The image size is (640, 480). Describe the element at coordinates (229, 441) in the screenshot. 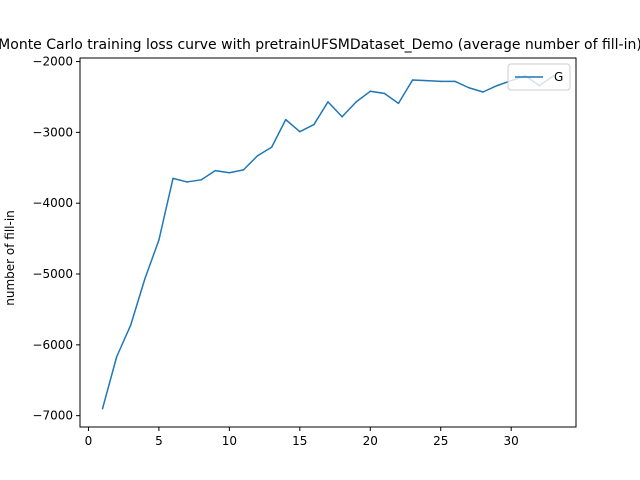

I see `x-tick-label: 10` at that location.